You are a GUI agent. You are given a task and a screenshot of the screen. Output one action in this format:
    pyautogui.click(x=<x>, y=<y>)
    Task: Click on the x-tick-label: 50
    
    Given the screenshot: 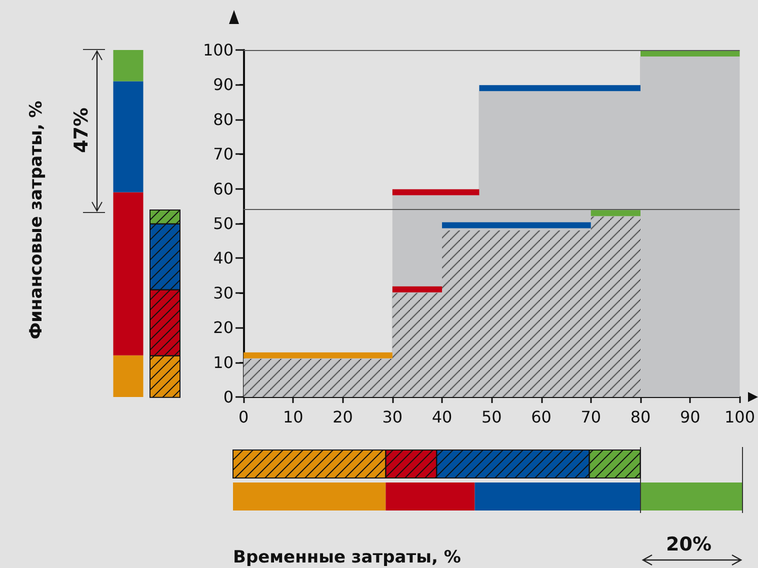 What is the action you would take?
    pyautogui.click(x=491, y=417)
    